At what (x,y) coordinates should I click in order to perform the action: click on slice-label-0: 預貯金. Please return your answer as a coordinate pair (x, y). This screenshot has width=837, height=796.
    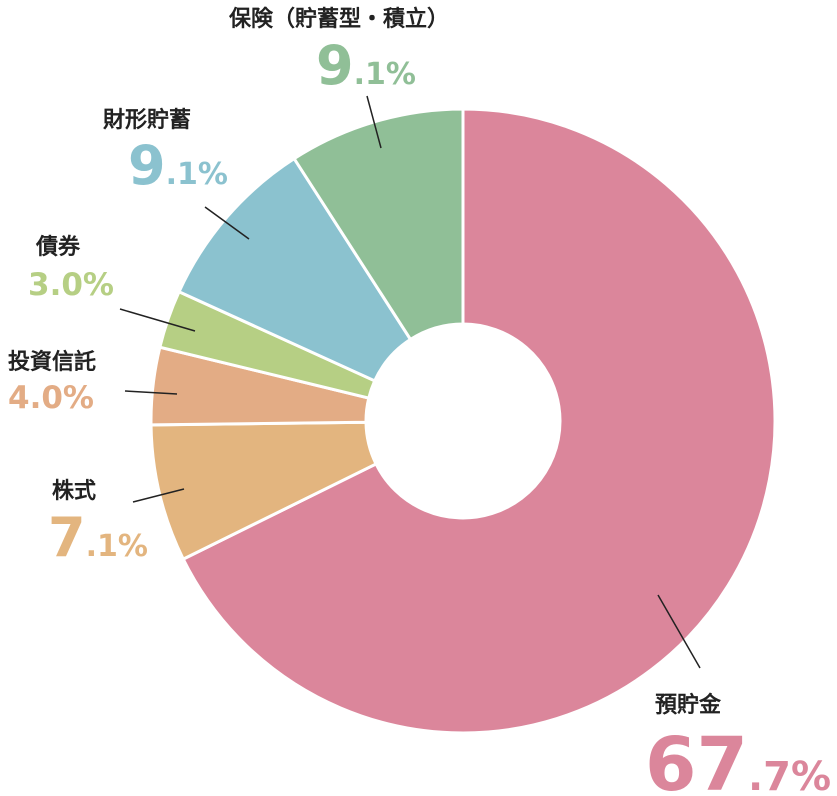
    Looking at the image, I should click on (688, 705).